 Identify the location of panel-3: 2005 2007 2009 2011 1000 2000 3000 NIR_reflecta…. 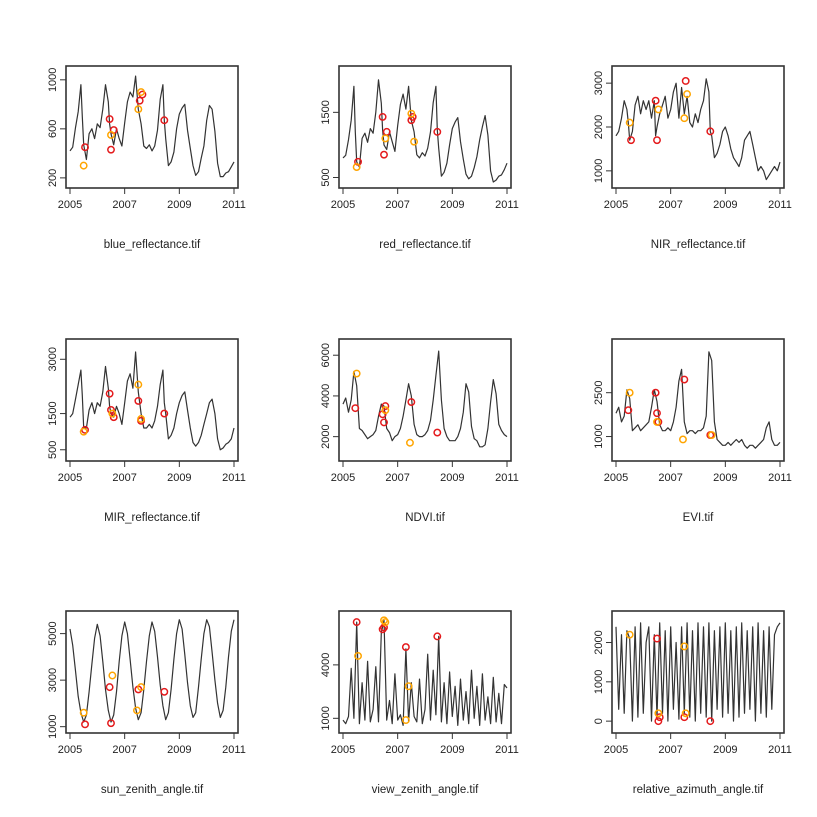
(692, 158).